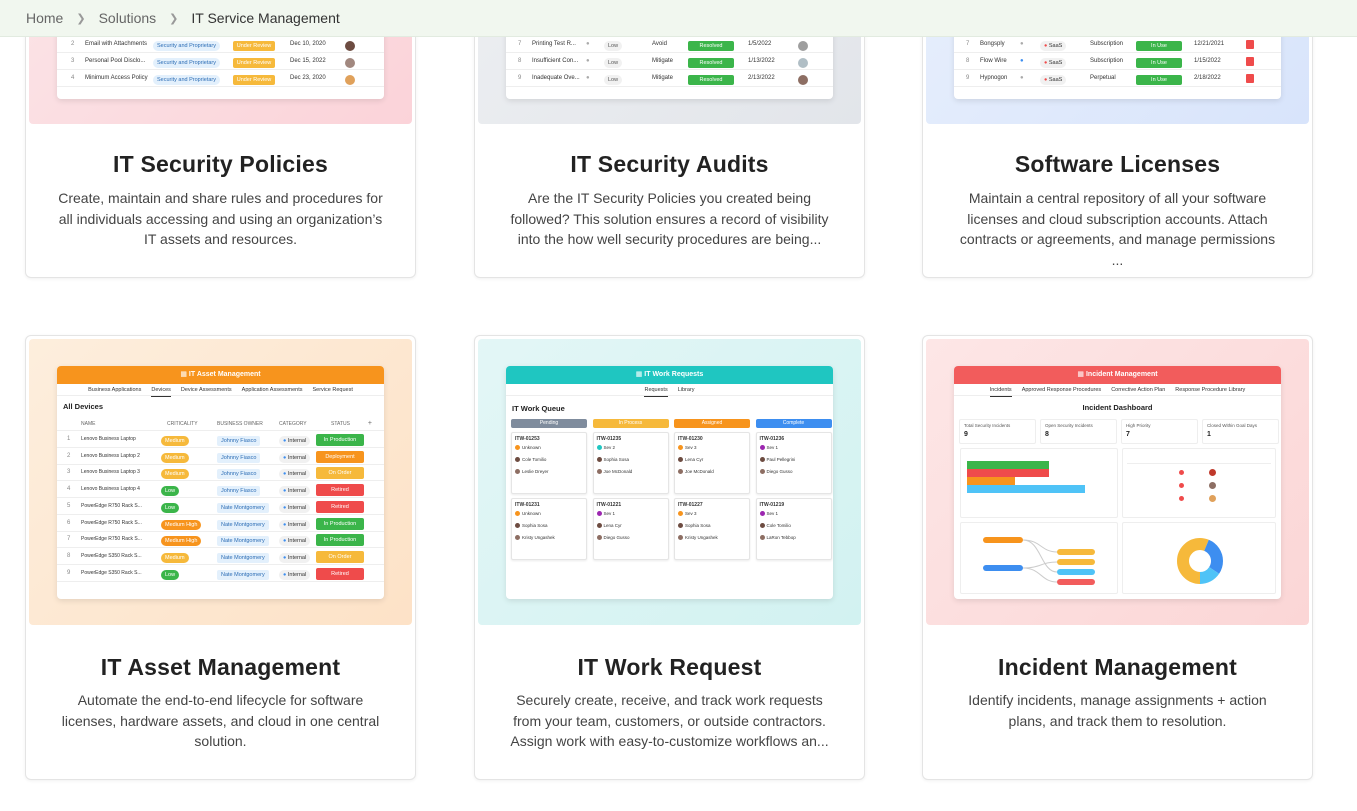 This screenshot has width=1357, height=811. What do you see at coordinates (761, 78) in the screenshot?
I see `audit-date: 2/13/2022` at bounding box center [761, 78].